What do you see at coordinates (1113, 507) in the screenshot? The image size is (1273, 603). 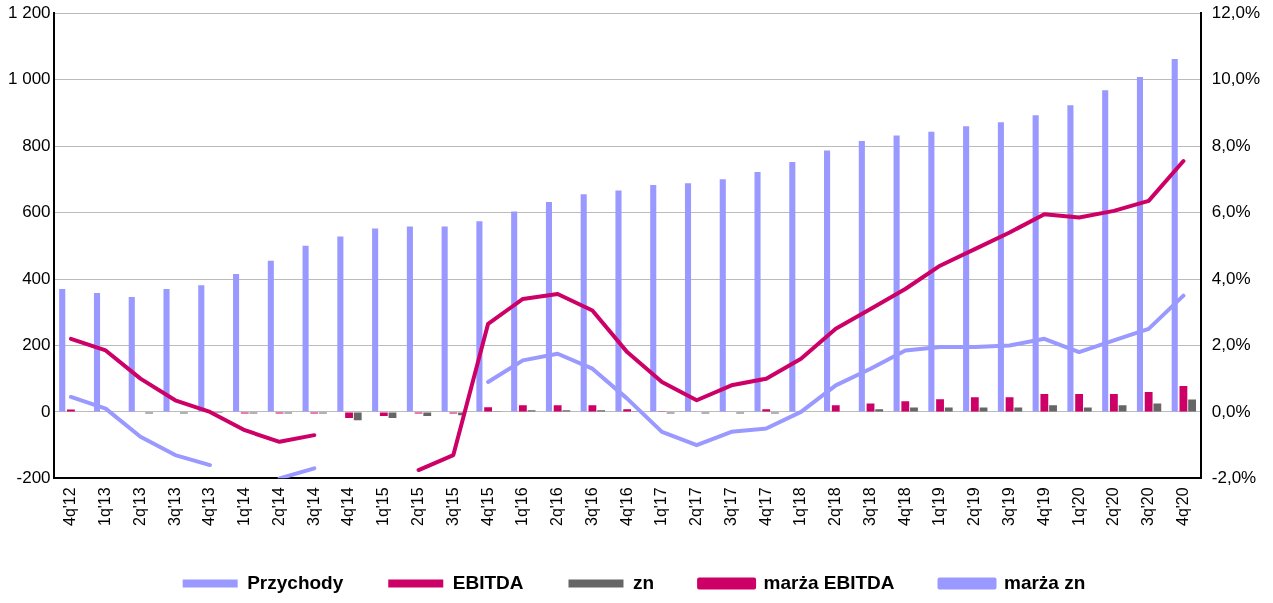 I see `x-tick-label: 2q'20` at bounding box center [1113, 507].